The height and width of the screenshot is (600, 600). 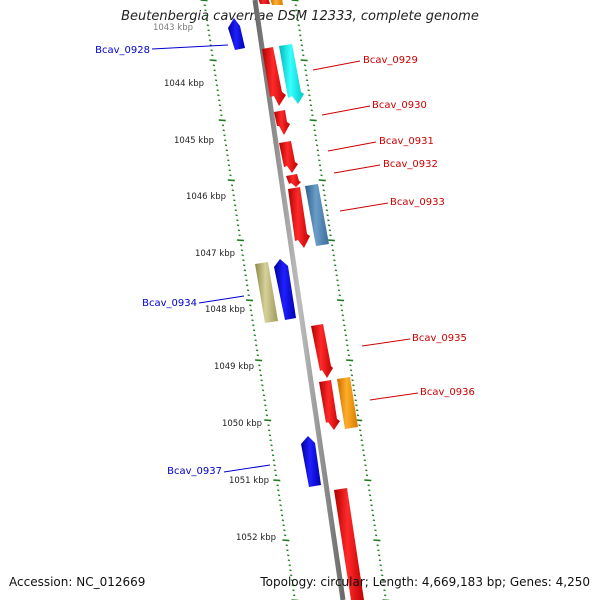 I want to click on gene-label: Bcav_0934, so click(x=169, y=303).